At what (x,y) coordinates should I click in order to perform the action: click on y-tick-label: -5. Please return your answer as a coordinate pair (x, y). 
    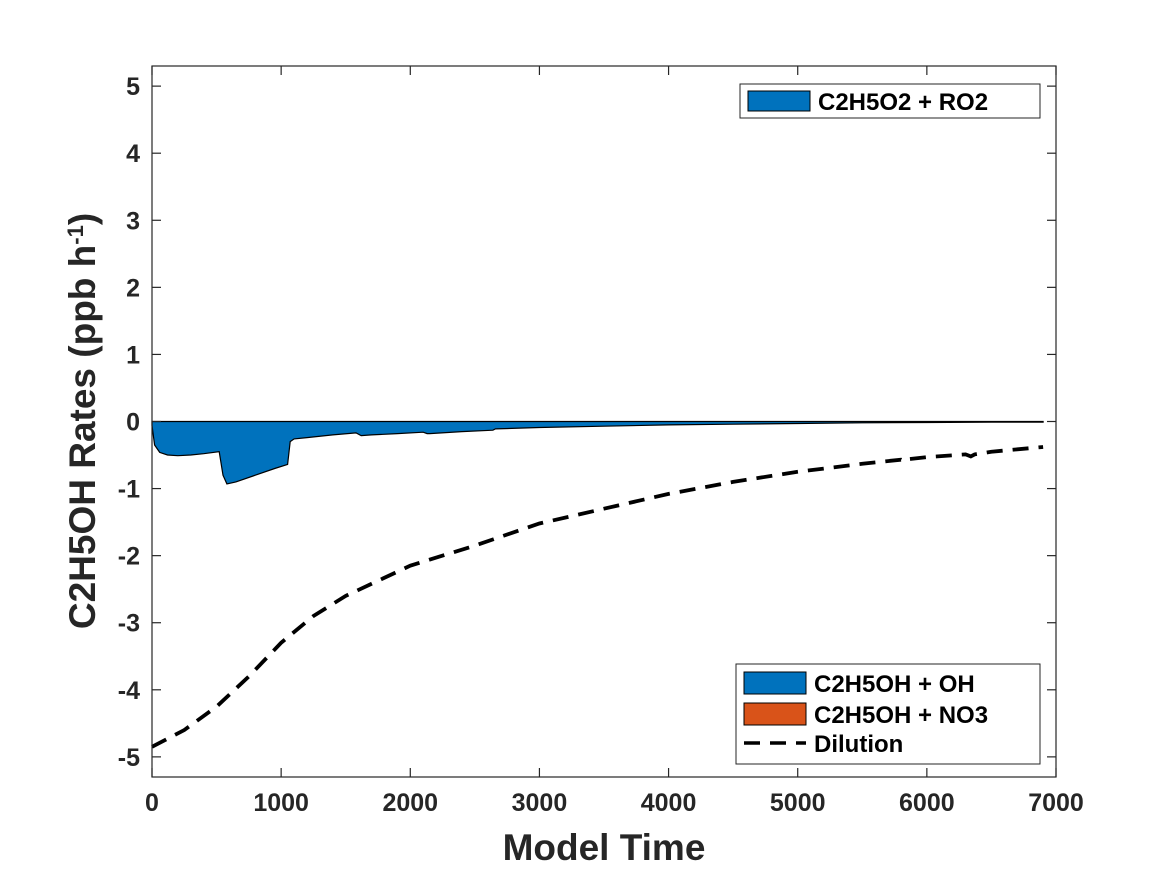
    Looking at the image, I should click on (129, 758).